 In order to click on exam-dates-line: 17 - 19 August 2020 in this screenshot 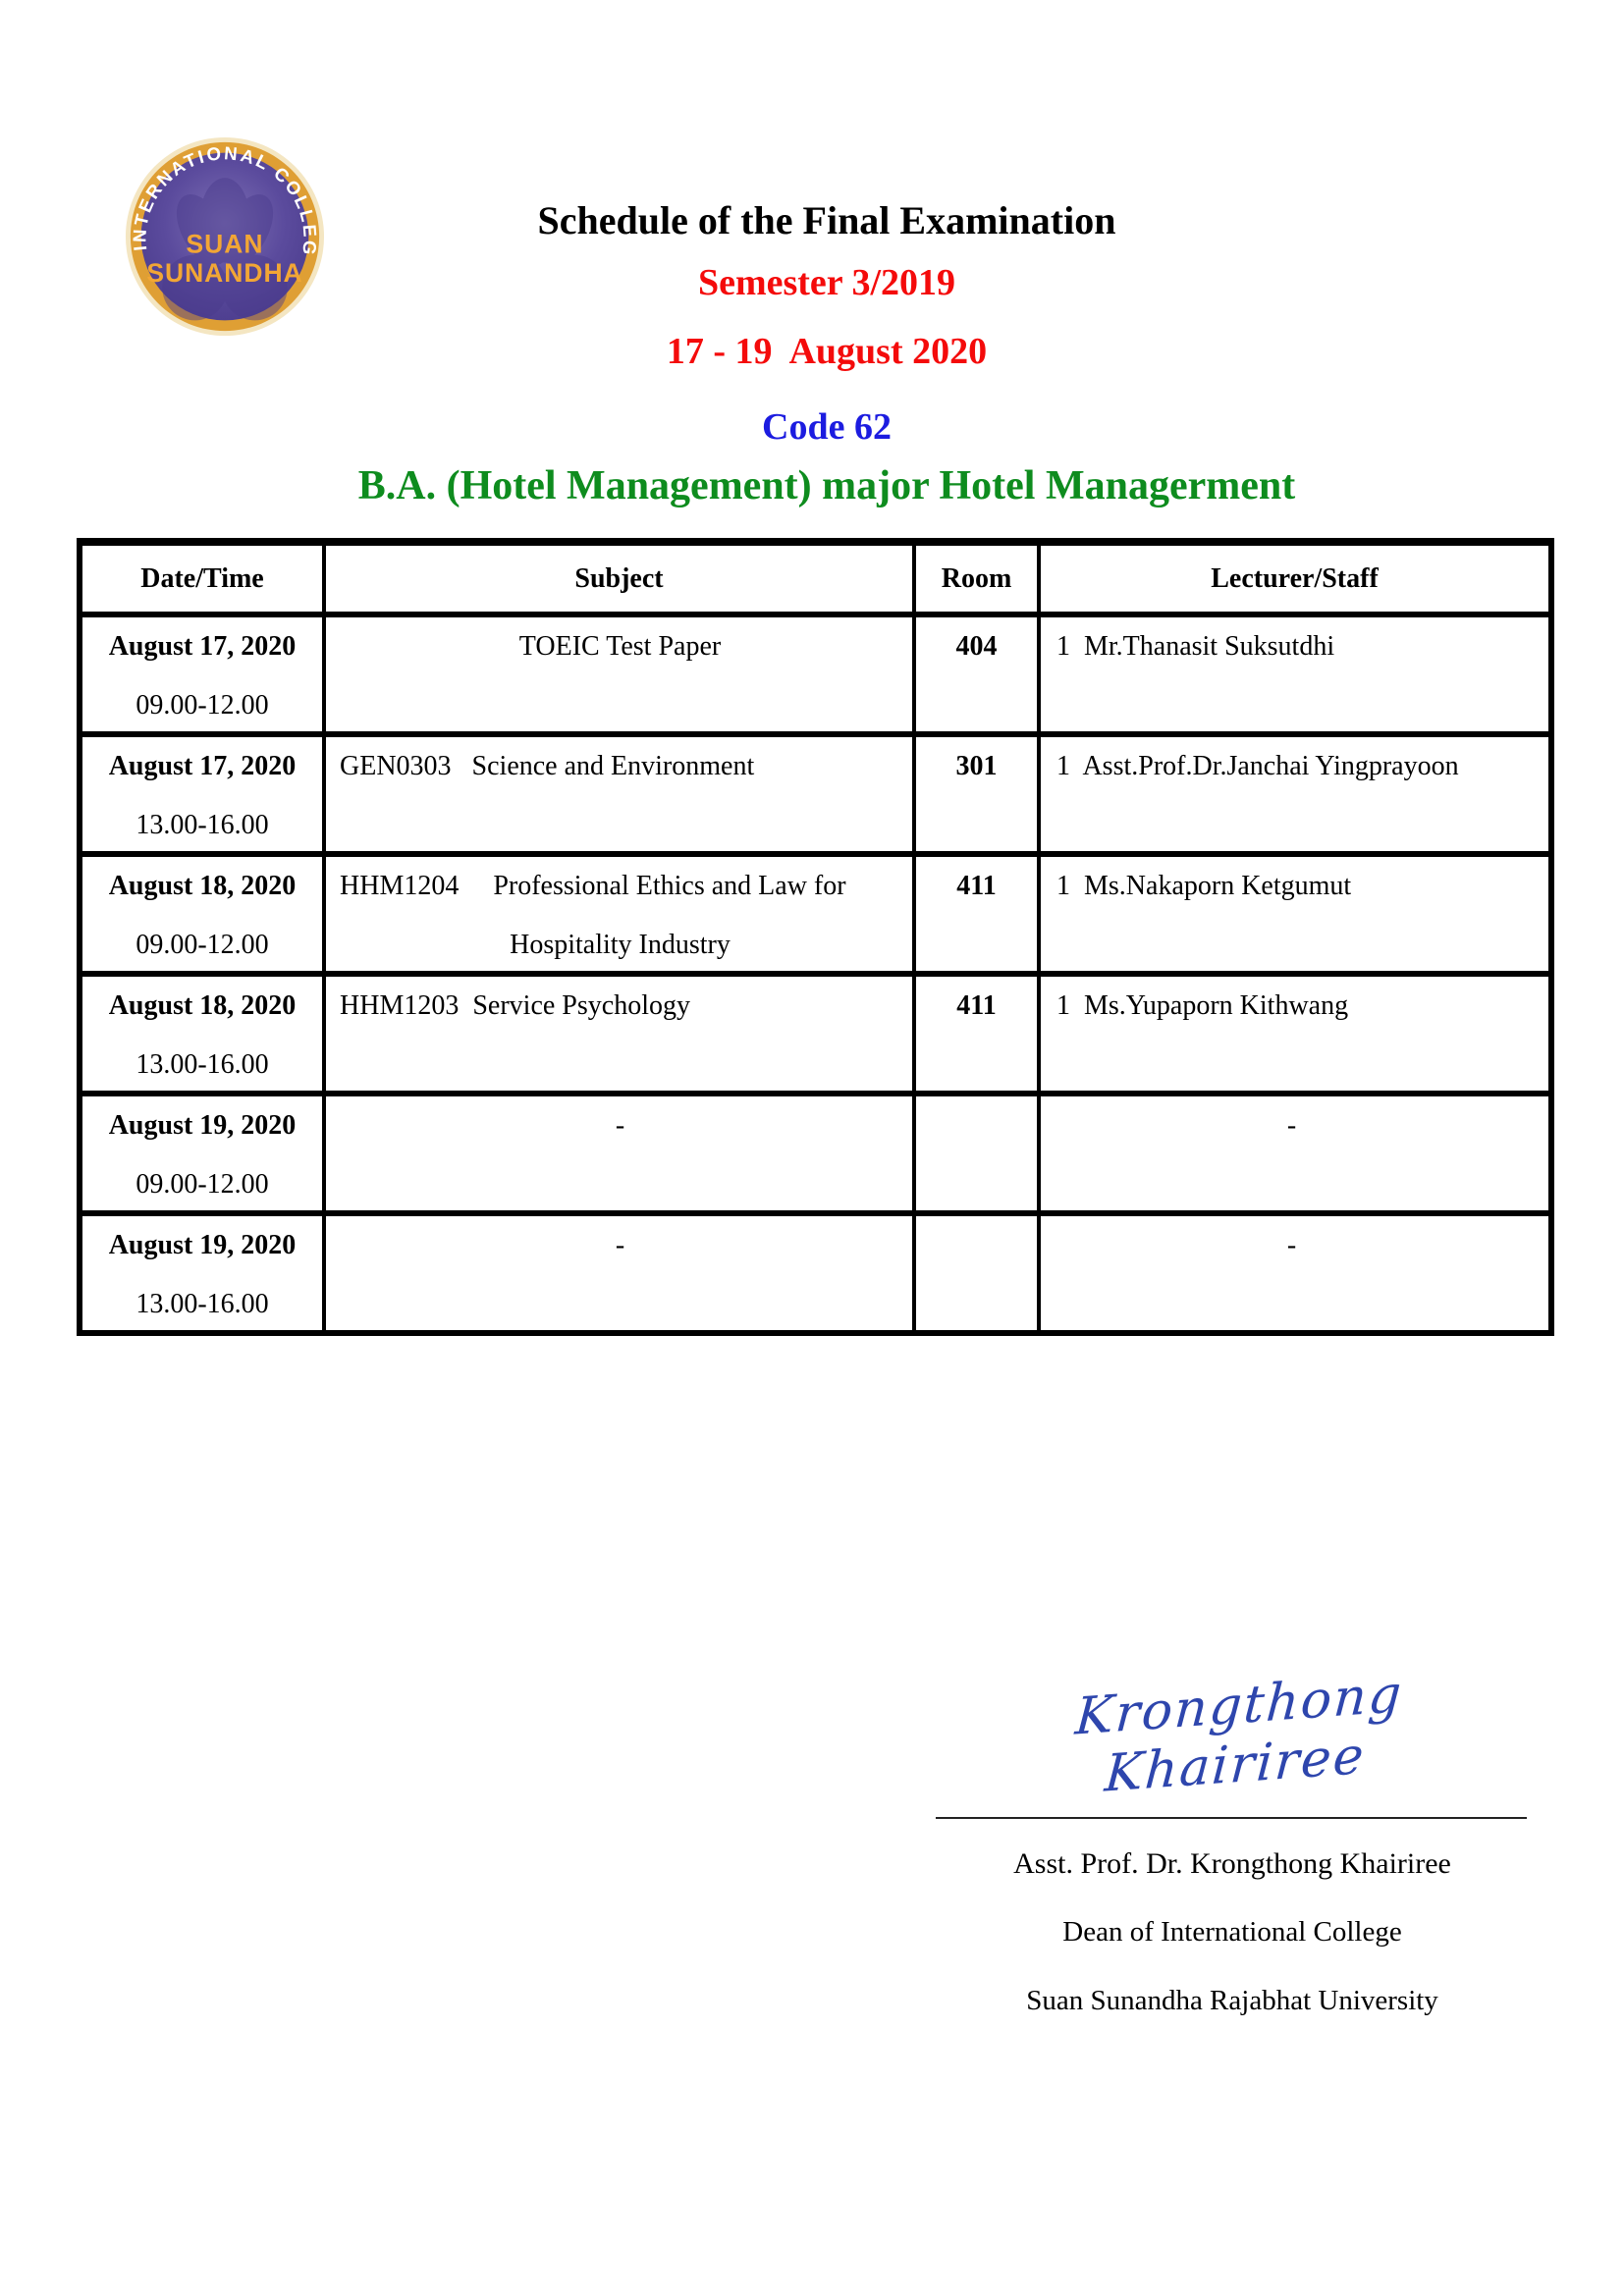, I will do `click(827, 351)`.